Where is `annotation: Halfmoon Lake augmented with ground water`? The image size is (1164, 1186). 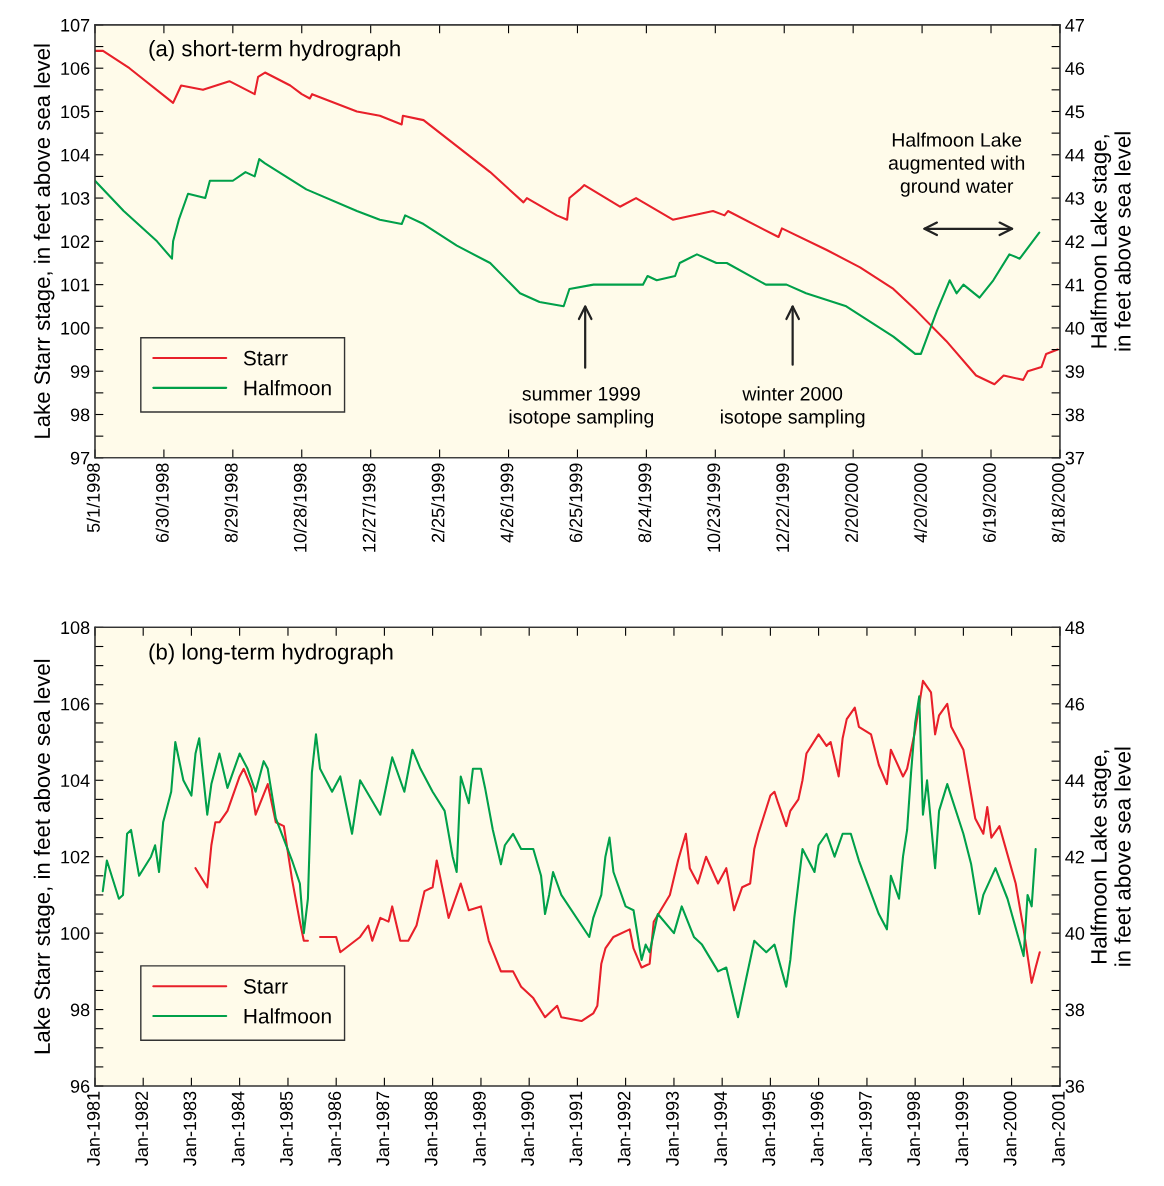 annotation: Halfmoon Lake augmented with ground water is located at coordinates (956, 164).